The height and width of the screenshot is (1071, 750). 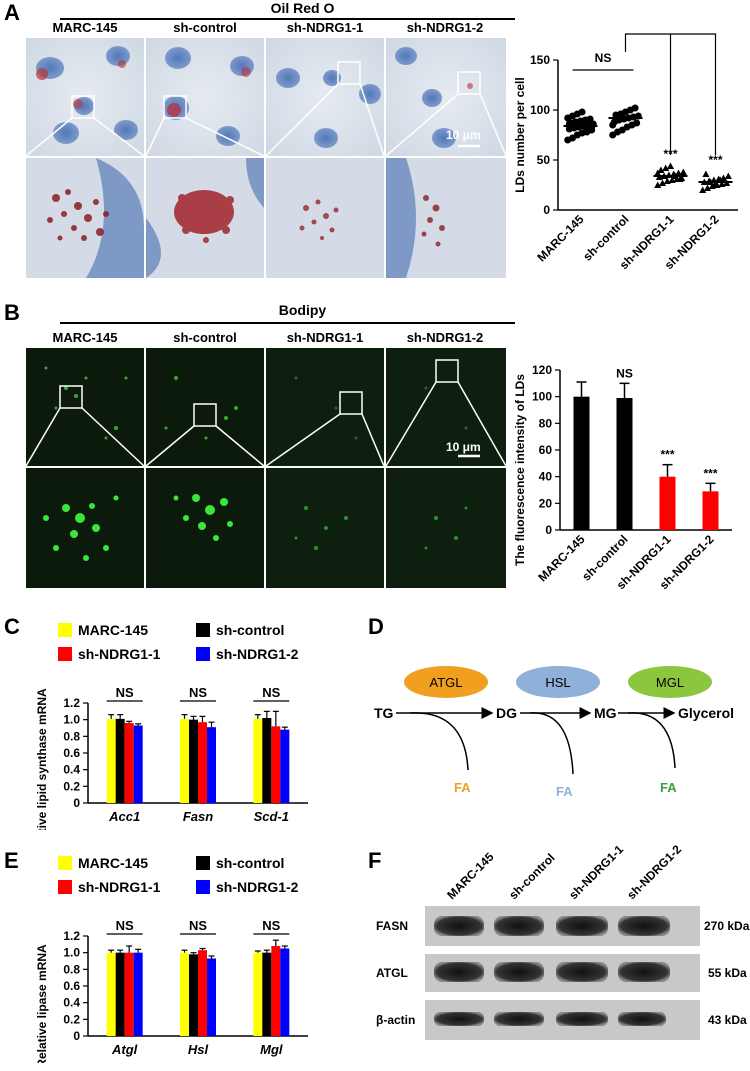 I want to click on lane-label-ndrg1-1: sh-NDRG1-1, so click(x=596, y=872).